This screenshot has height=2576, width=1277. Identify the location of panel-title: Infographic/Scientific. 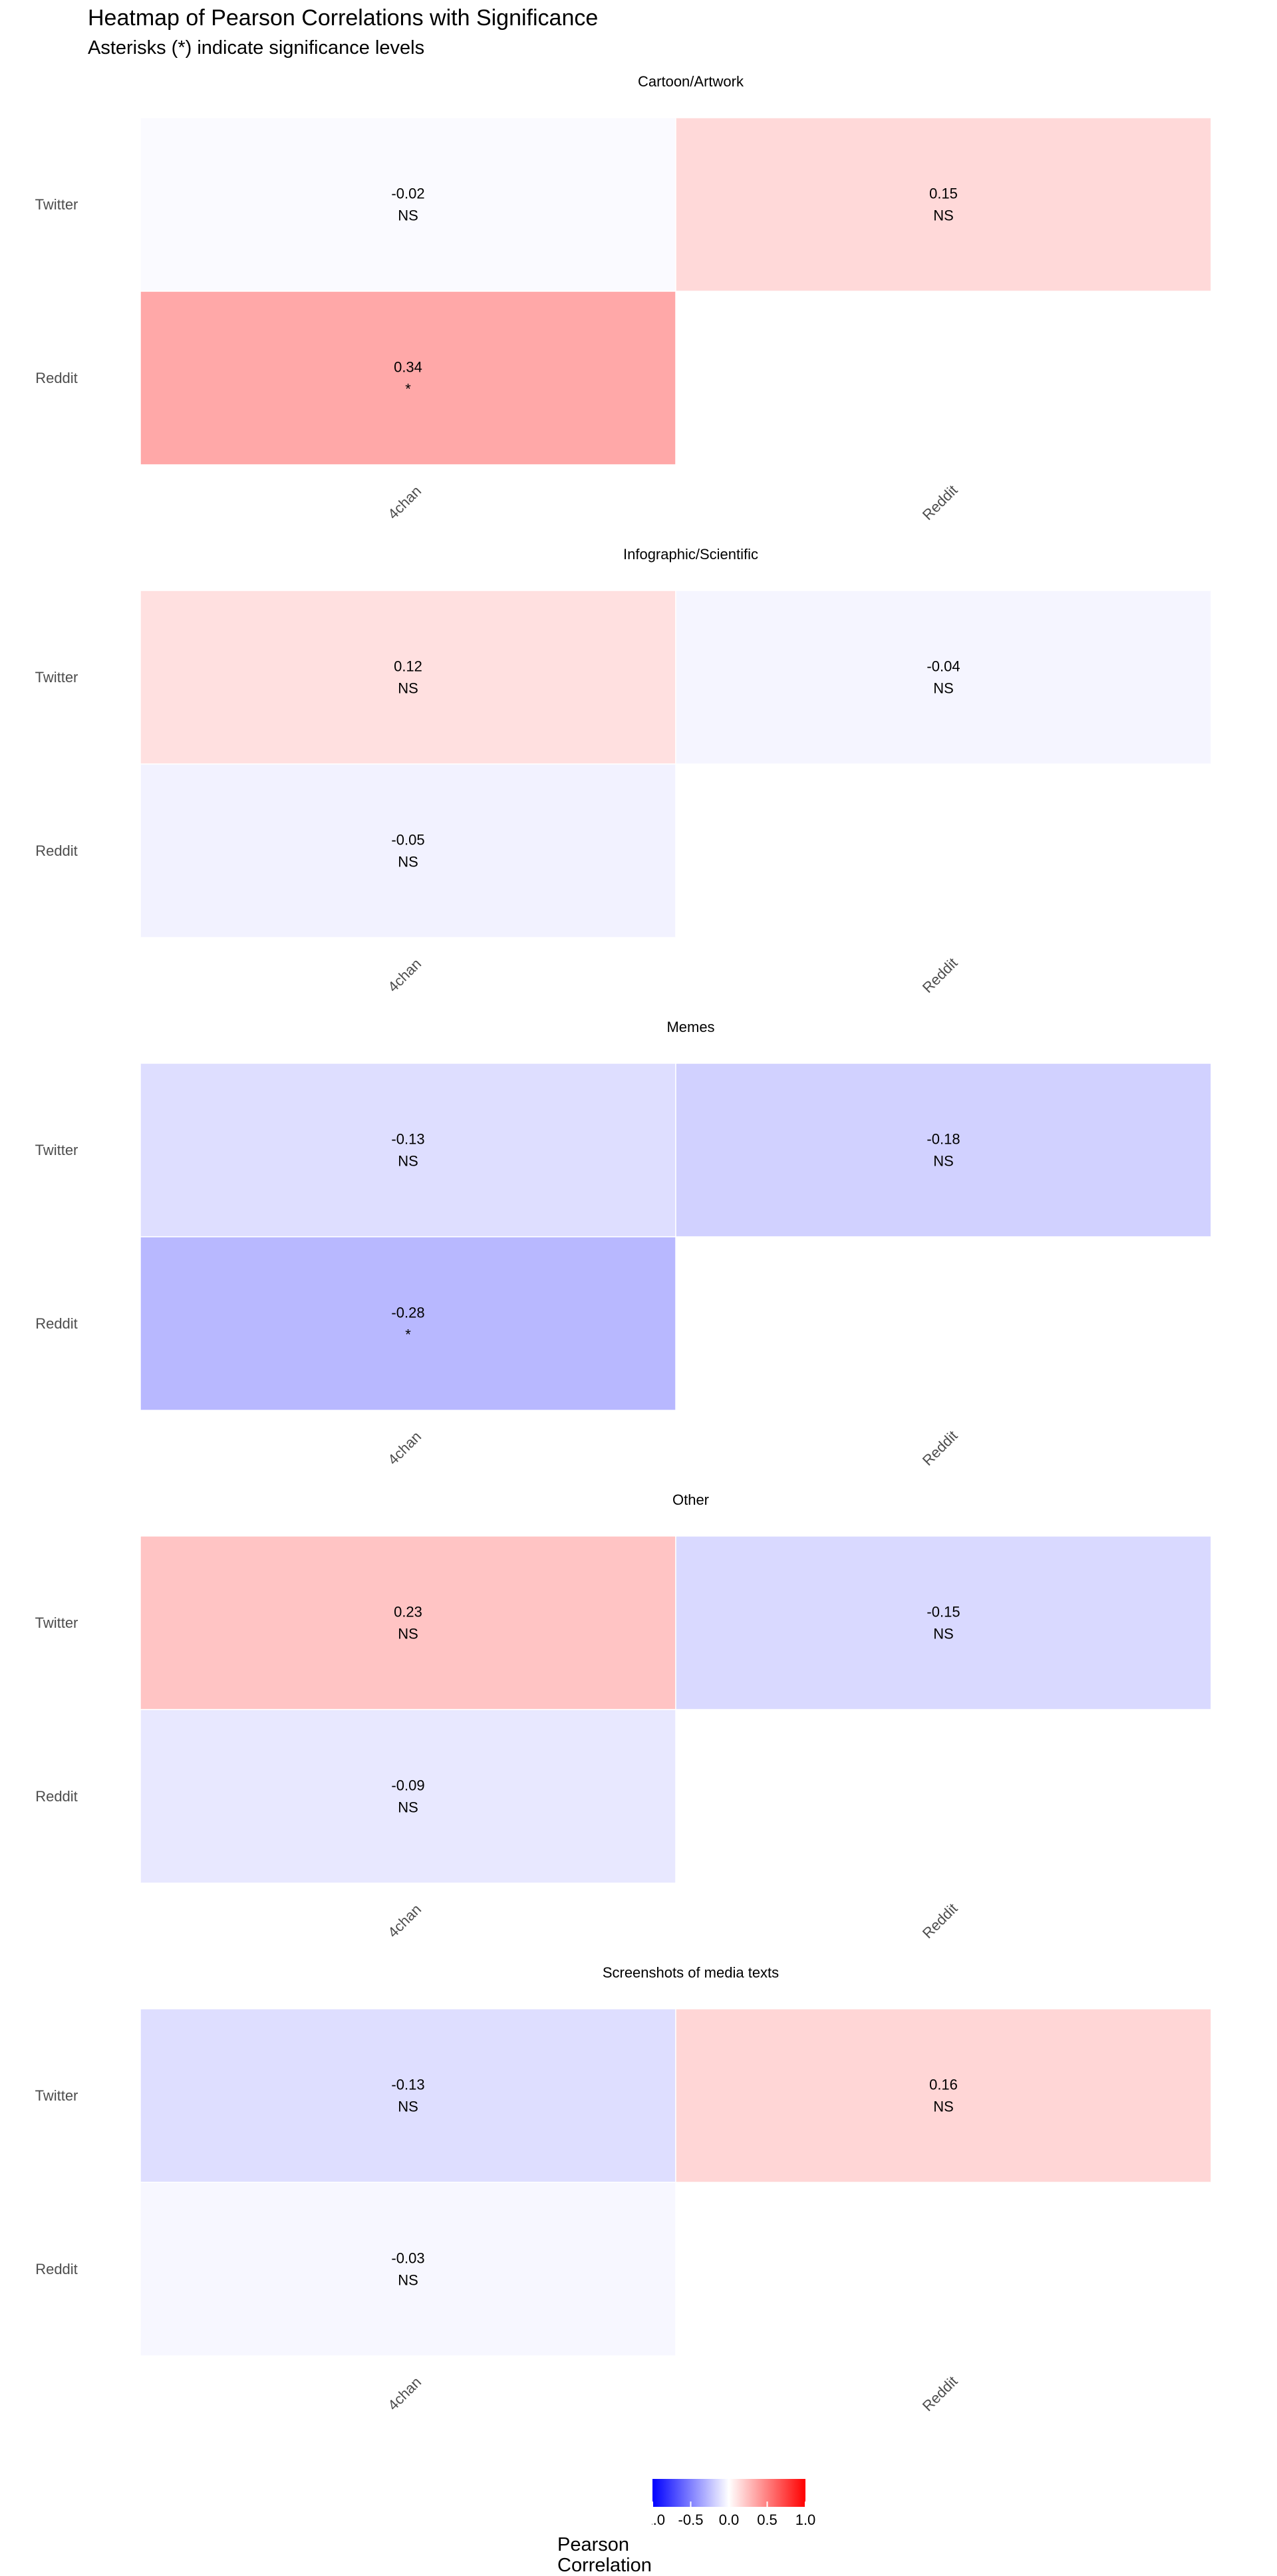
(690, 554).